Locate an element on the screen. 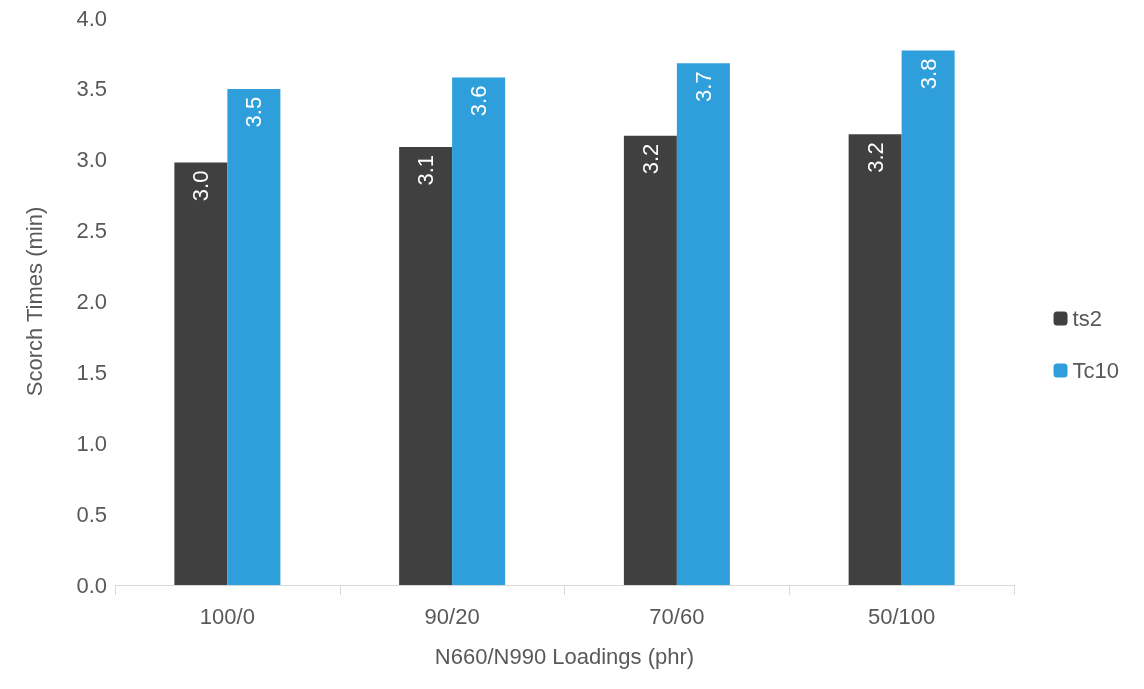 This screenshot has width=1144, height=689. y-tick-label: 0.0 is located at coordinates (91, 585).